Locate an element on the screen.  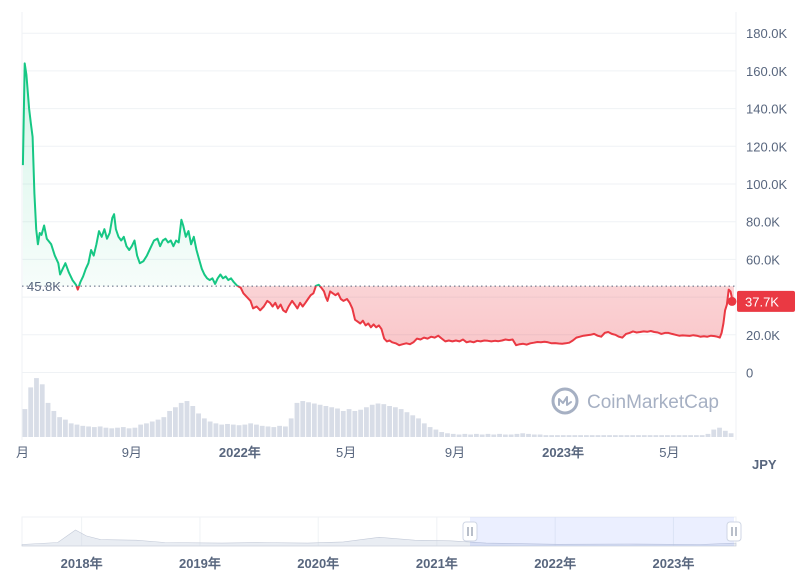
y-tick-label: 20.0K is located at coordinates (763, 335).